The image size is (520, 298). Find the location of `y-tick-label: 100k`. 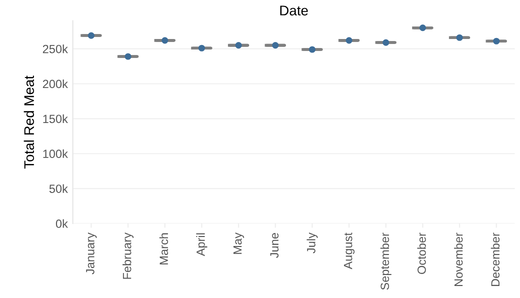

y-tick-label: 100k is located at coordinates (55, 153).